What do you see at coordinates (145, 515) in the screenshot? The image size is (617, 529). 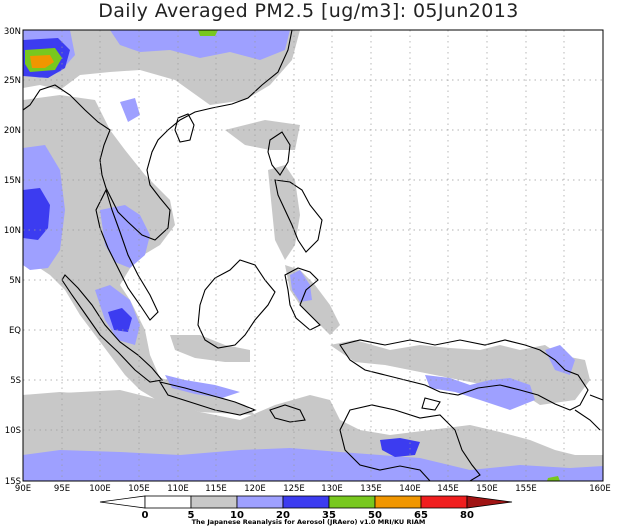 I see `colorbar-tick: 0` at bounding box center [145, 515].